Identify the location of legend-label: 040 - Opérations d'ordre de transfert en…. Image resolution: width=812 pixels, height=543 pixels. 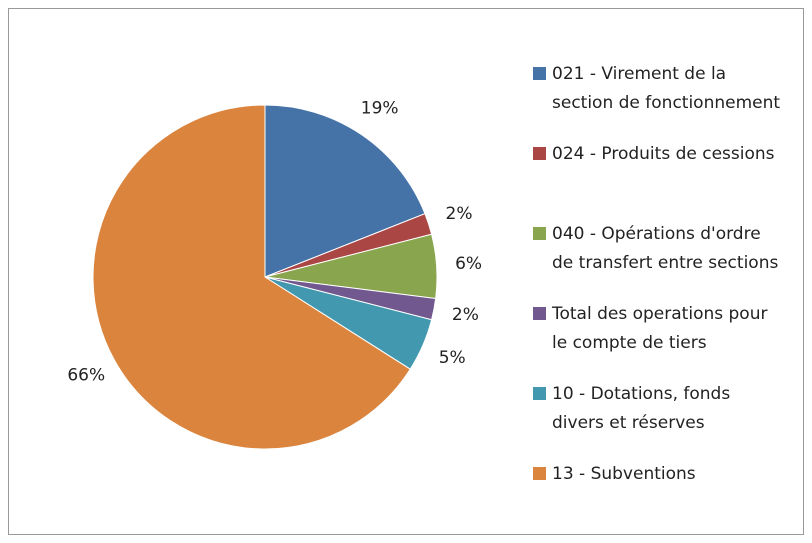
(665, 248).